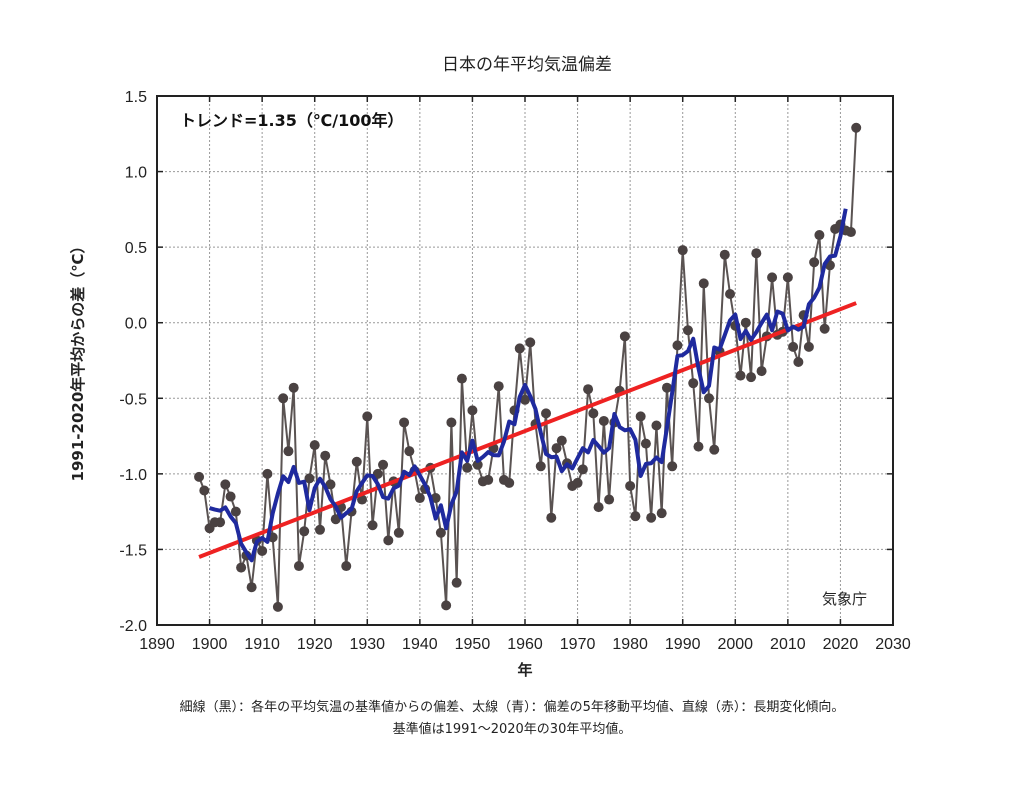 This screenshot has width=1024, height=805. Describe the element at coordinates (512, 729) in the screenshot. I see `caption-line-2: 基準値は1991～2020年の30年平均値。` at that location.